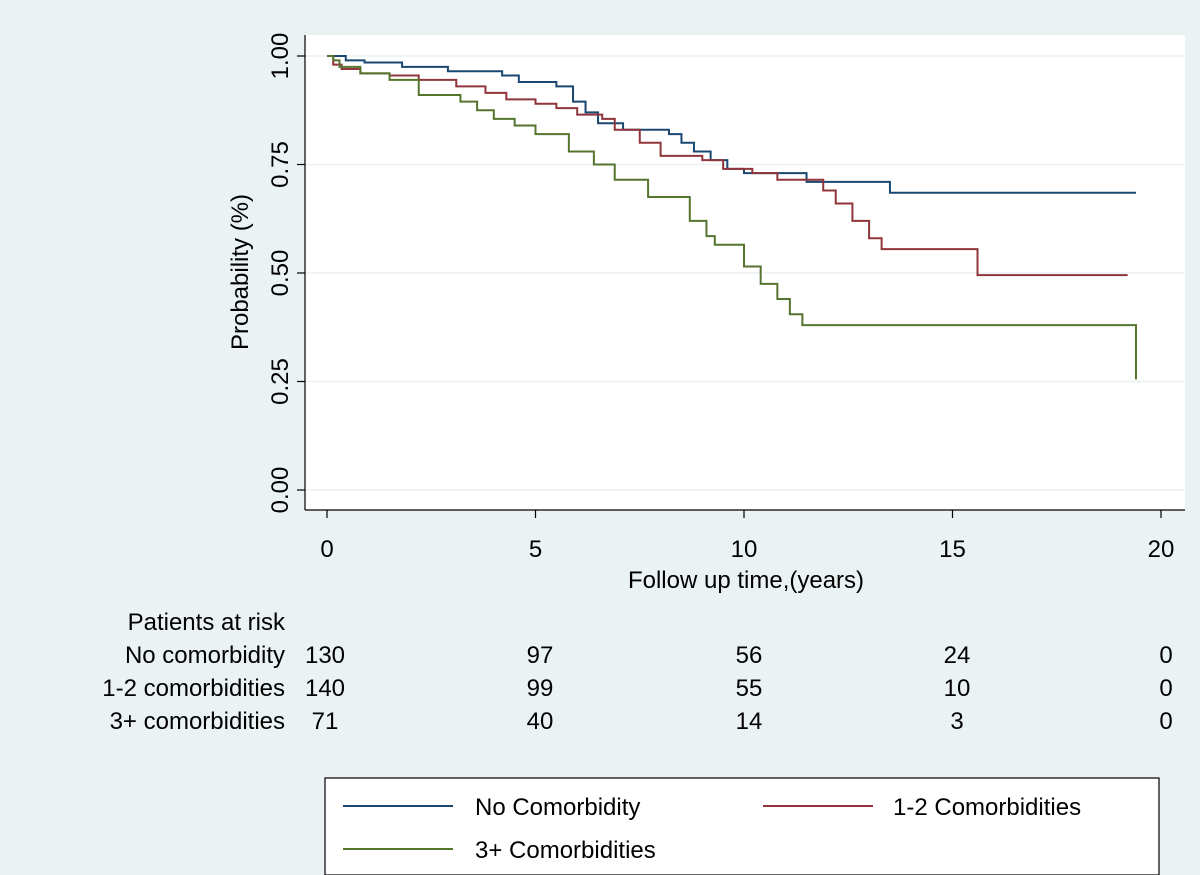  I want to click on legend-label: 3+ Comorbidities, so click(565, 850).